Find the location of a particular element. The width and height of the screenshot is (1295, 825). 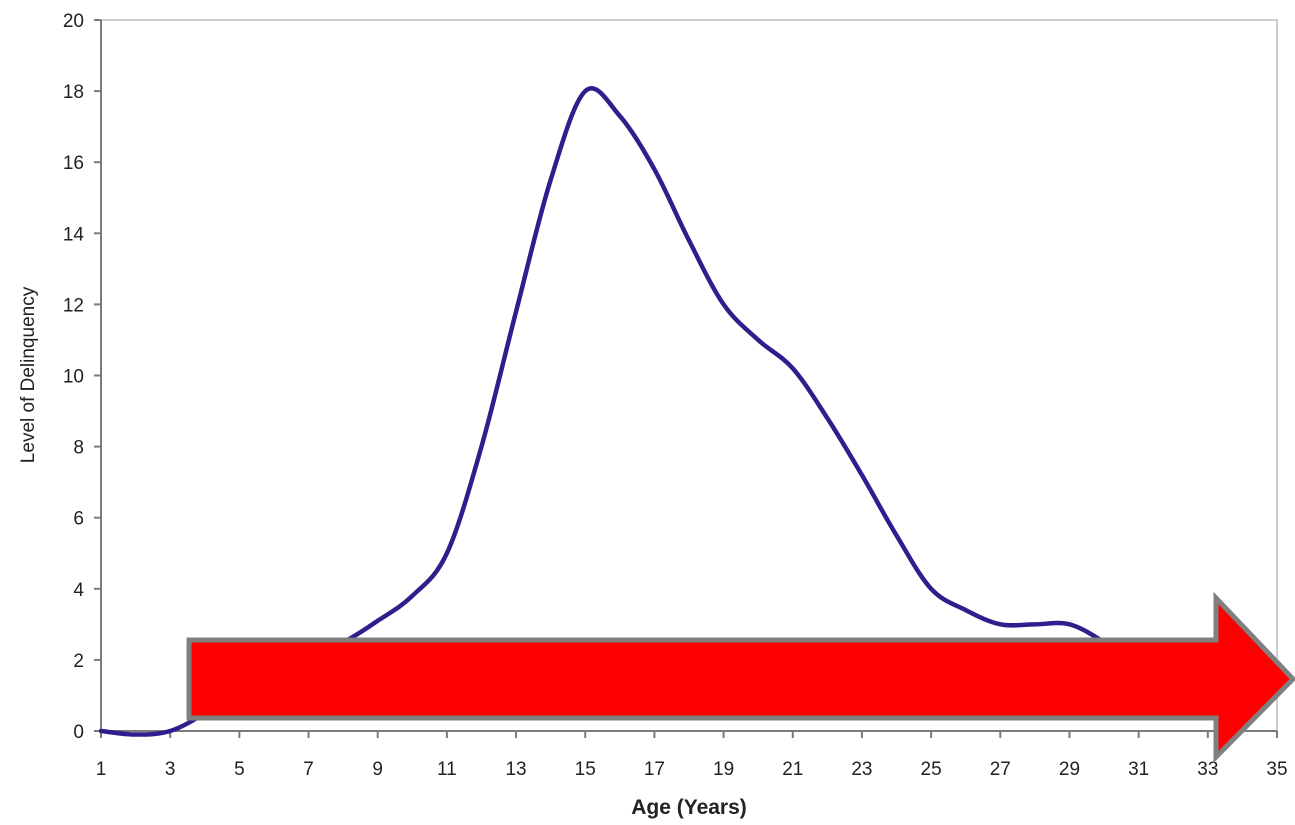

y-tick-label: 20 is located at coordinates (73, 21).